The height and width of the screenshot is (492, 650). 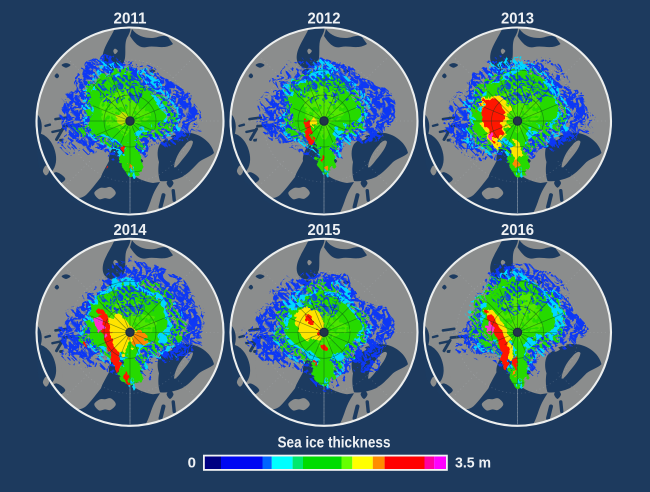 What do you see at coordinates (130, 230) in the screenshot?
I see `svg-text: 2014` at bounding box center [130, 230].